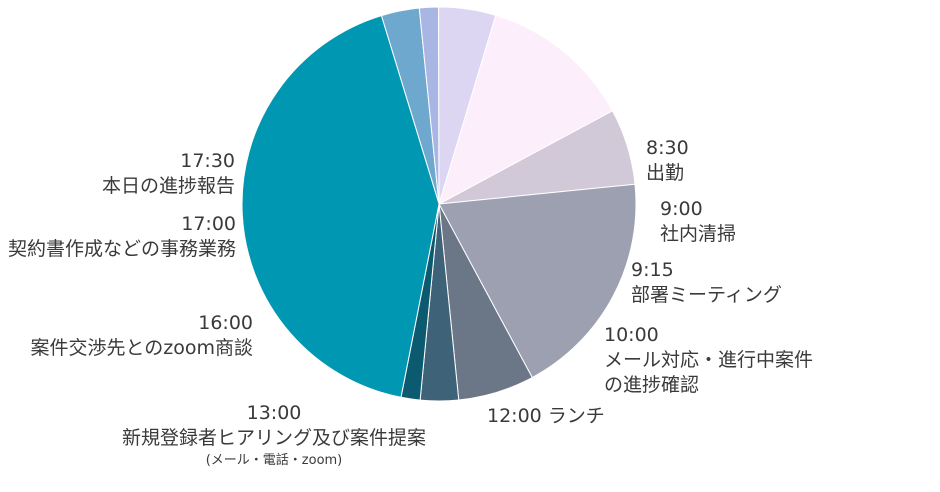  I want to click on slice-label-4: 12:00 ランチ, so click(546, 416).